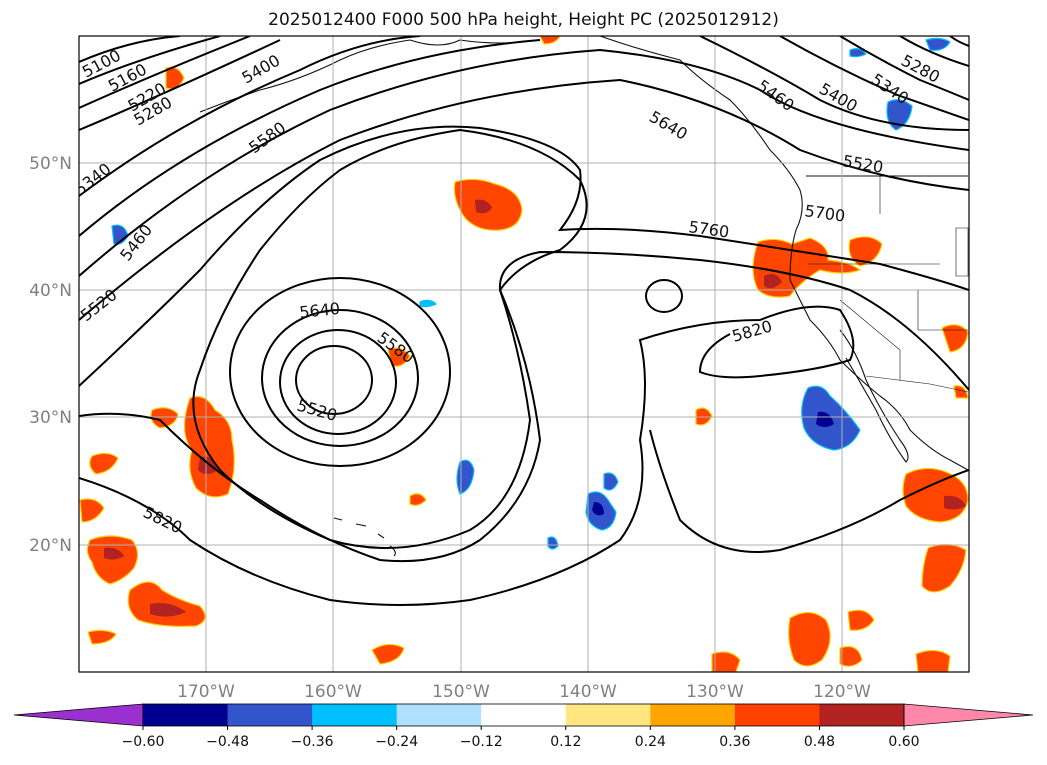 The width and height of the screenshot is (1047, 765). What do you see at coordinates (93, 179) in the screenshot?
I see `contour-label: 5340` at bounding box center [93, 179].